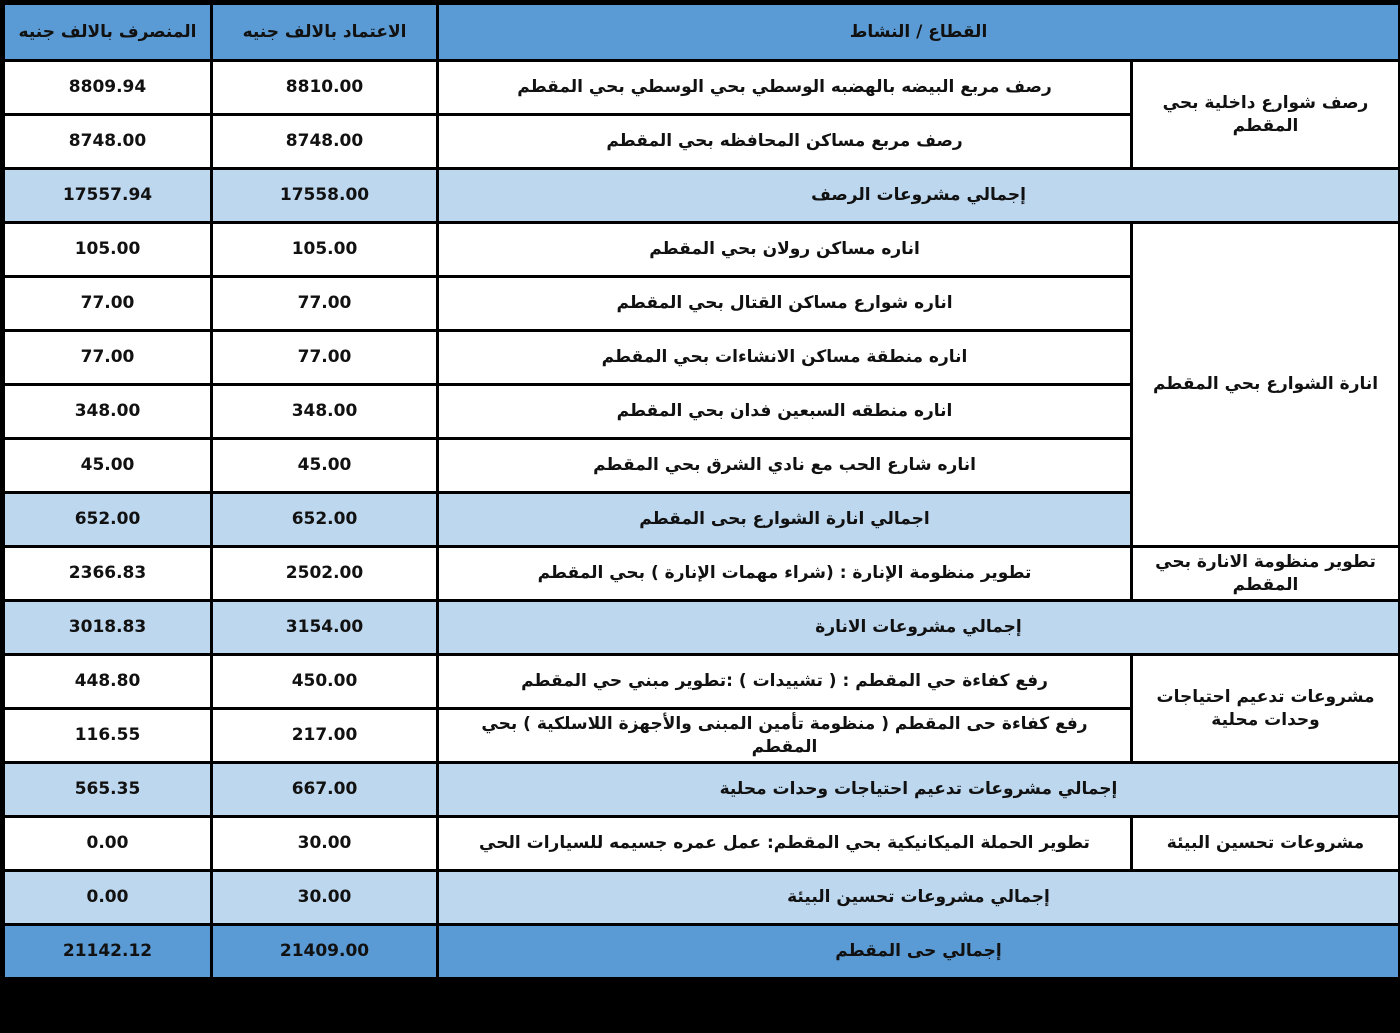 Image resolution: width=1400 pixels, height=1033 pixels. What do you see at coordinates (324, 87) in the screenshot?
I see `approved-cell: 8810.00` at bounding box center [324, 87].